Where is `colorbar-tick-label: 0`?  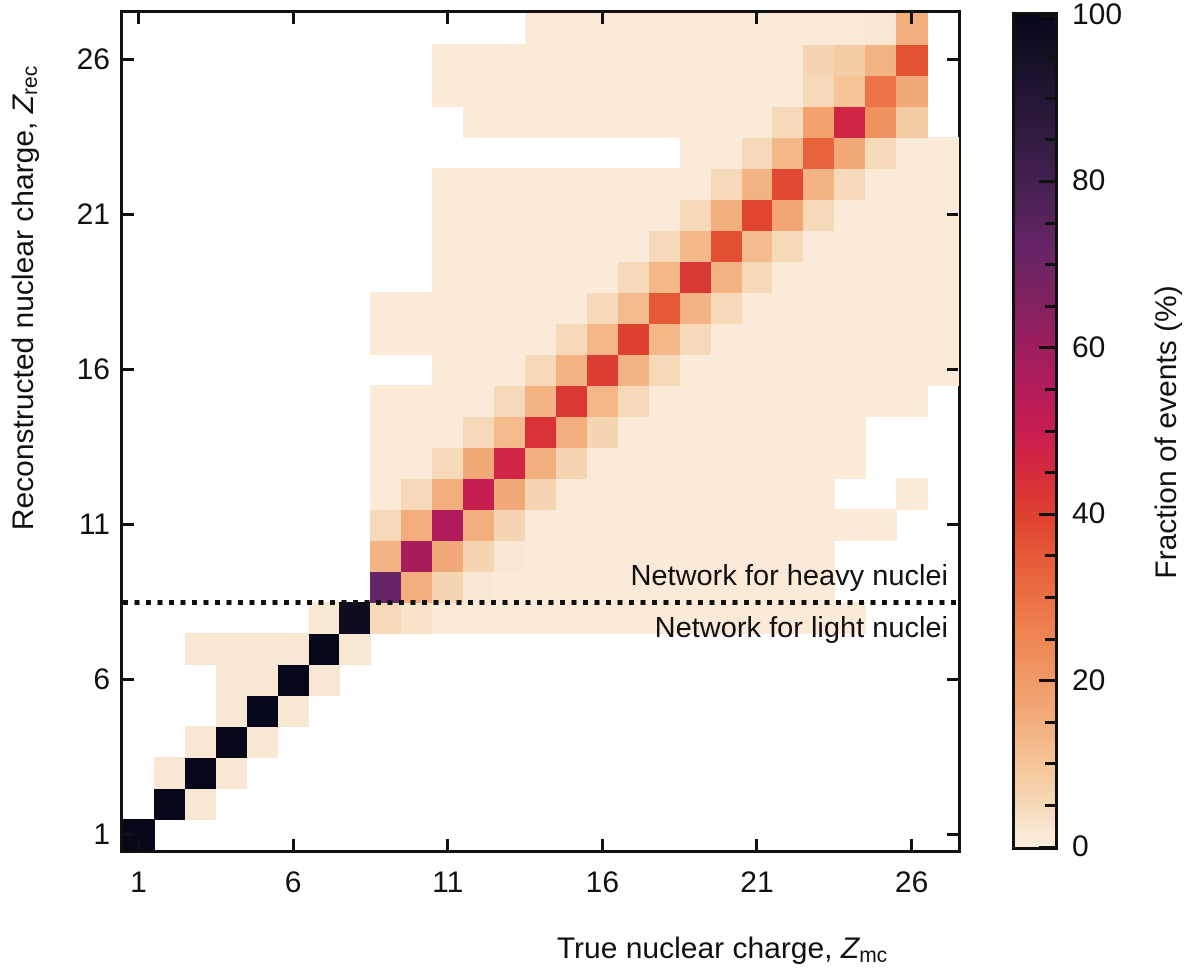 colorbar-tick-label: 0 is located at coordinates (1080, 846).